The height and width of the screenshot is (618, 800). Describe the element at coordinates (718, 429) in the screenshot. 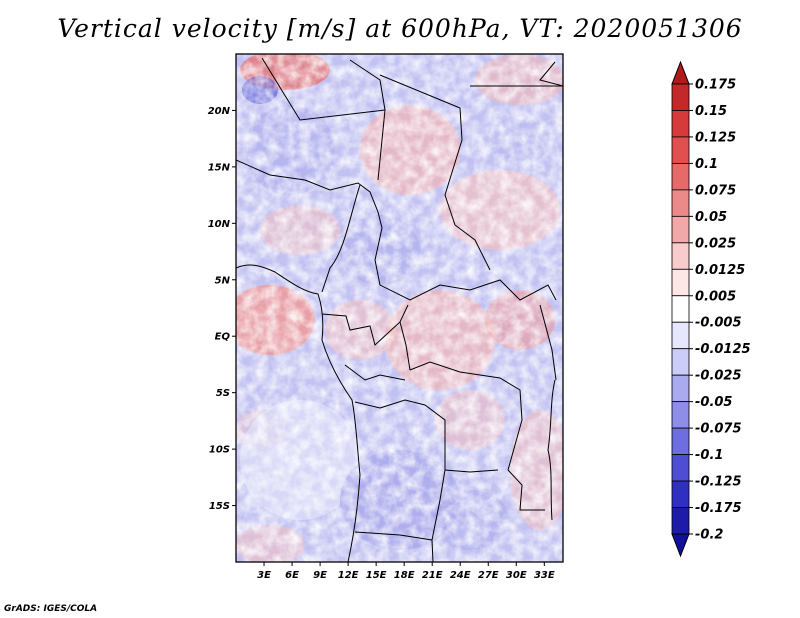

I see `colorbar-label: -0.075` at that location.